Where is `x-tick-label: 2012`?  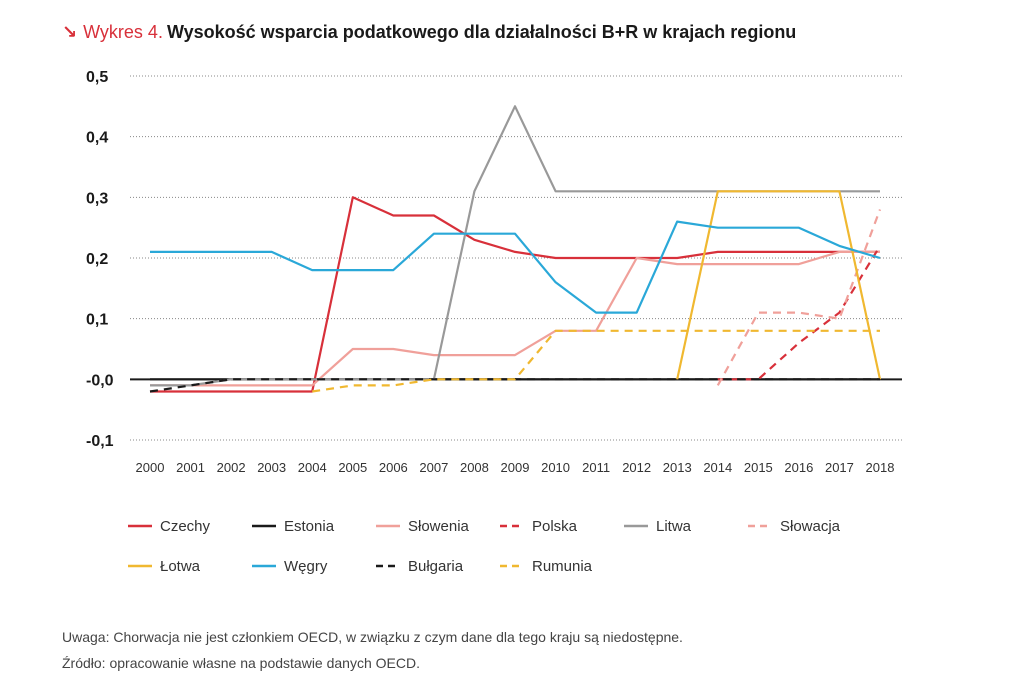
x-tick-label: 2012 is located at coordinates (636, 467).